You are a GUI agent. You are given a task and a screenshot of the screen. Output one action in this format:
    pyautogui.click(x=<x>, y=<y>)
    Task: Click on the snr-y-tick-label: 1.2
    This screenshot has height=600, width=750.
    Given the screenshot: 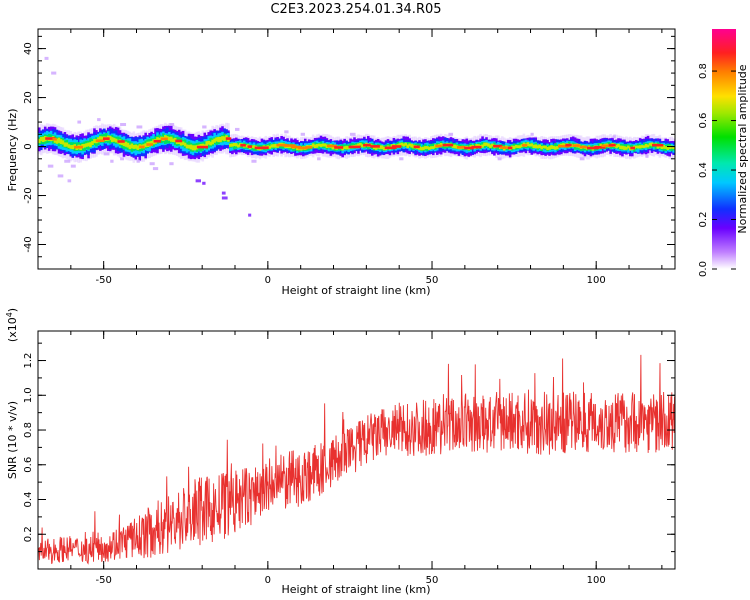 What is the action you would take?
    pyautogui.click(x=28, y=361)
    